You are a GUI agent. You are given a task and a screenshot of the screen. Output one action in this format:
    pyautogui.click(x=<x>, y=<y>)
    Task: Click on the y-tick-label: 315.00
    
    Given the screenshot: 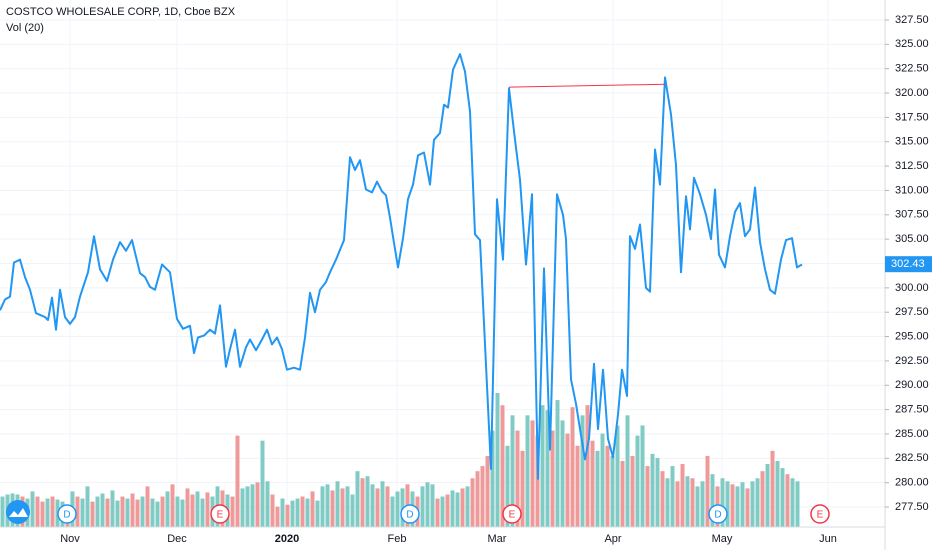 What is the action you would take?
    pyautogui.click(x=912, y=142)
    